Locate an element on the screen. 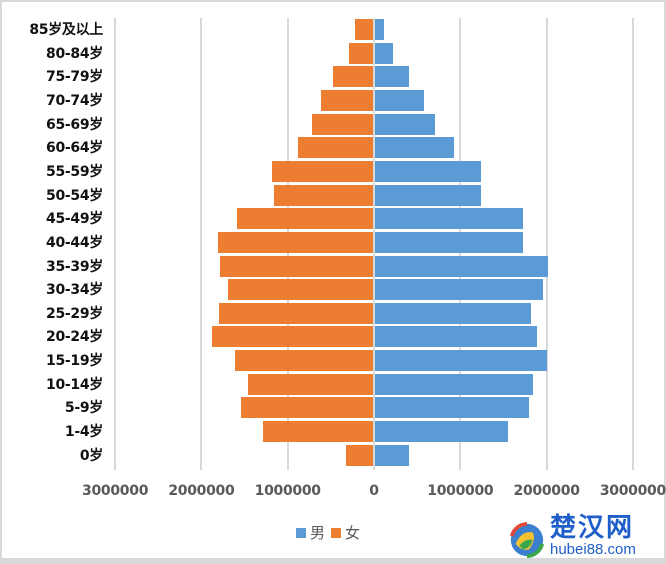  legend: 男 女 is located at coordinates (331, 532).